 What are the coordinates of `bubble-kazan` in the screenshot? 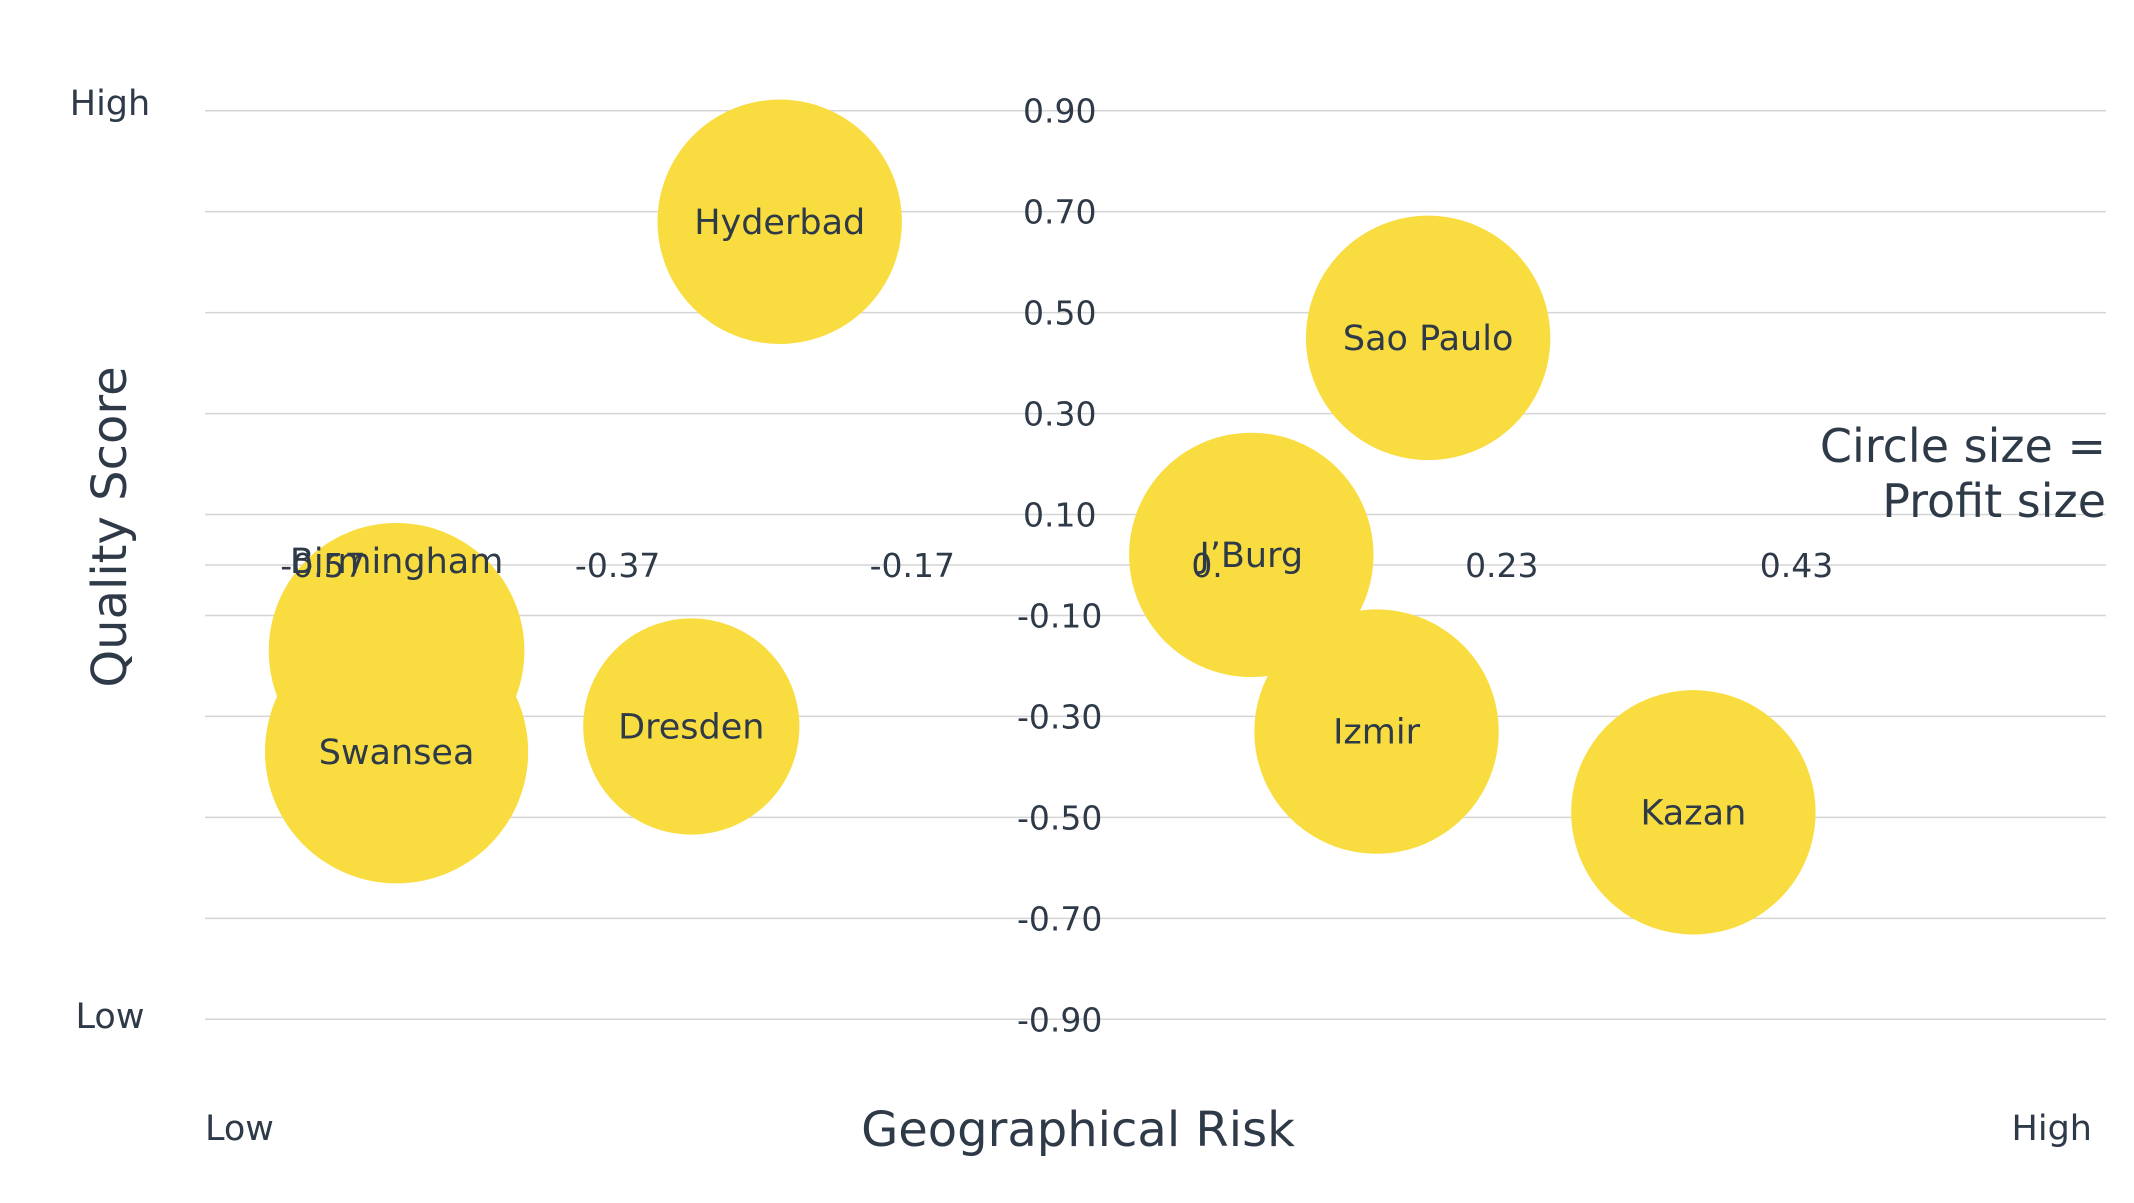 It's located at (1693, 812).